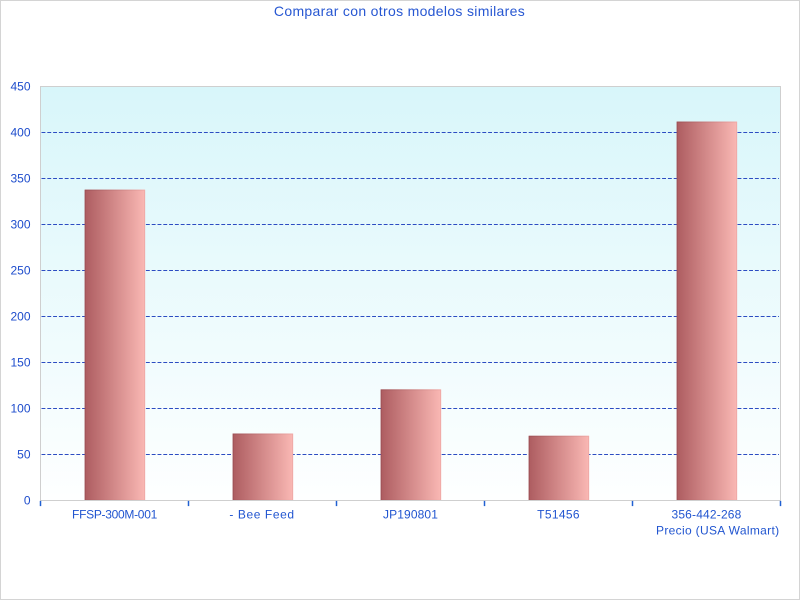  What do you see at coordinates (20, 317) in the screenshot?
I see `svg-text: 200` at bounding box center [20, 317].